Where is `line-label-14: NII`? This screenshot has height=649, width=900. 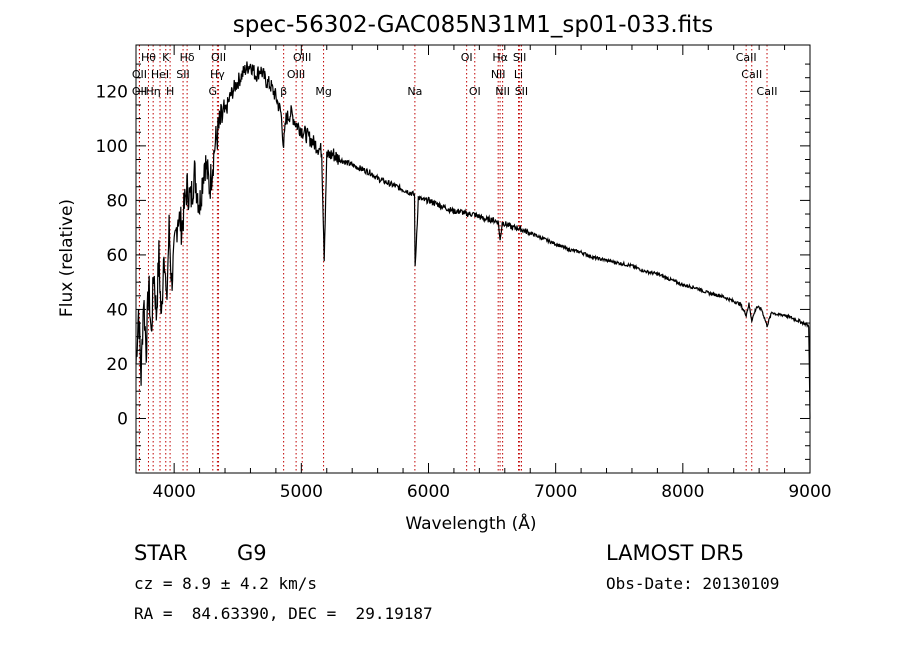 line-label-14: NII is located at coordinates (498, 74).